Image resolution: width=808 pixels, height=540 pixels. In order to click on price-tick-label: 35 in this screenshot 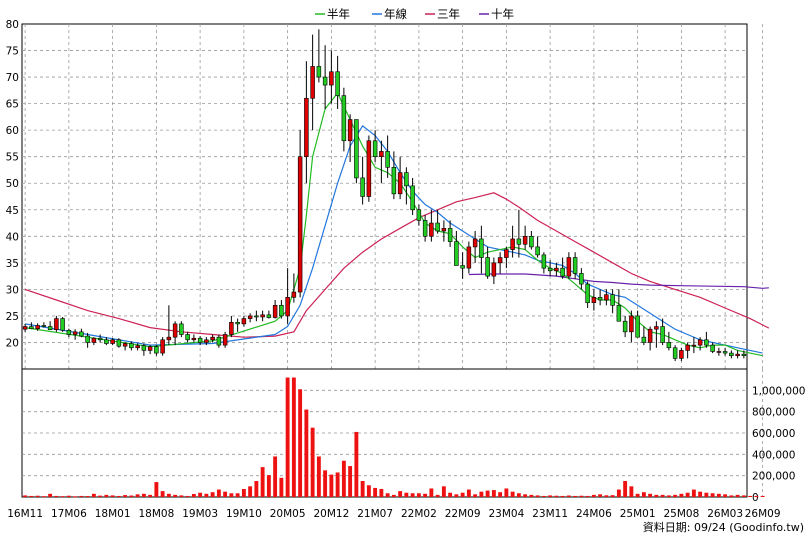, I will do `click(12, 264)`.